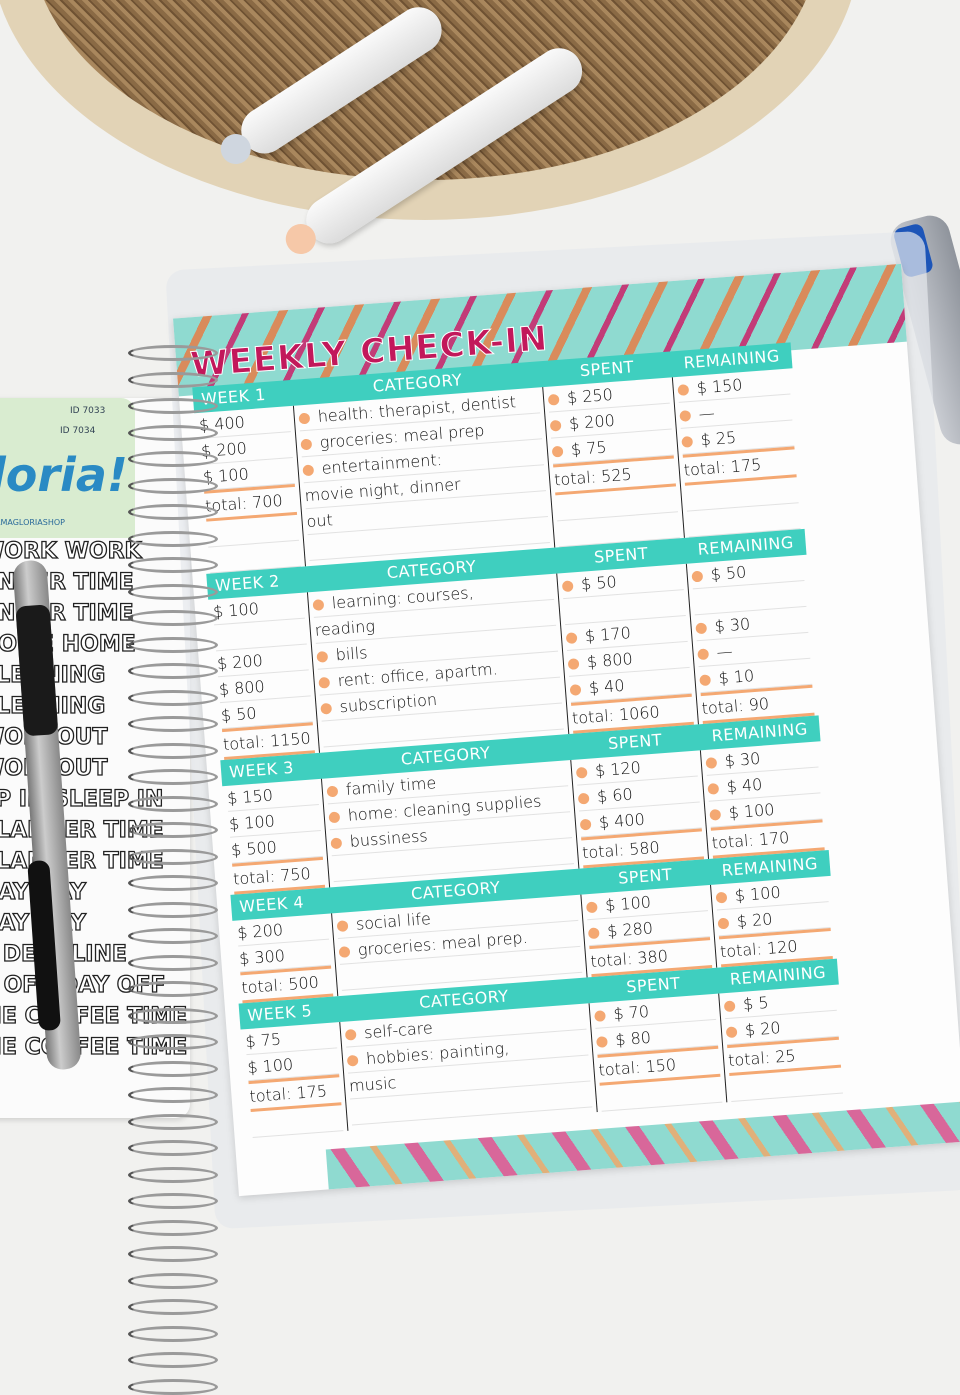 The image size is (960, 1395). Describe the element at coordinates (751, 811) in the screenshot. I see `remaining-value: $ 100` at that location.